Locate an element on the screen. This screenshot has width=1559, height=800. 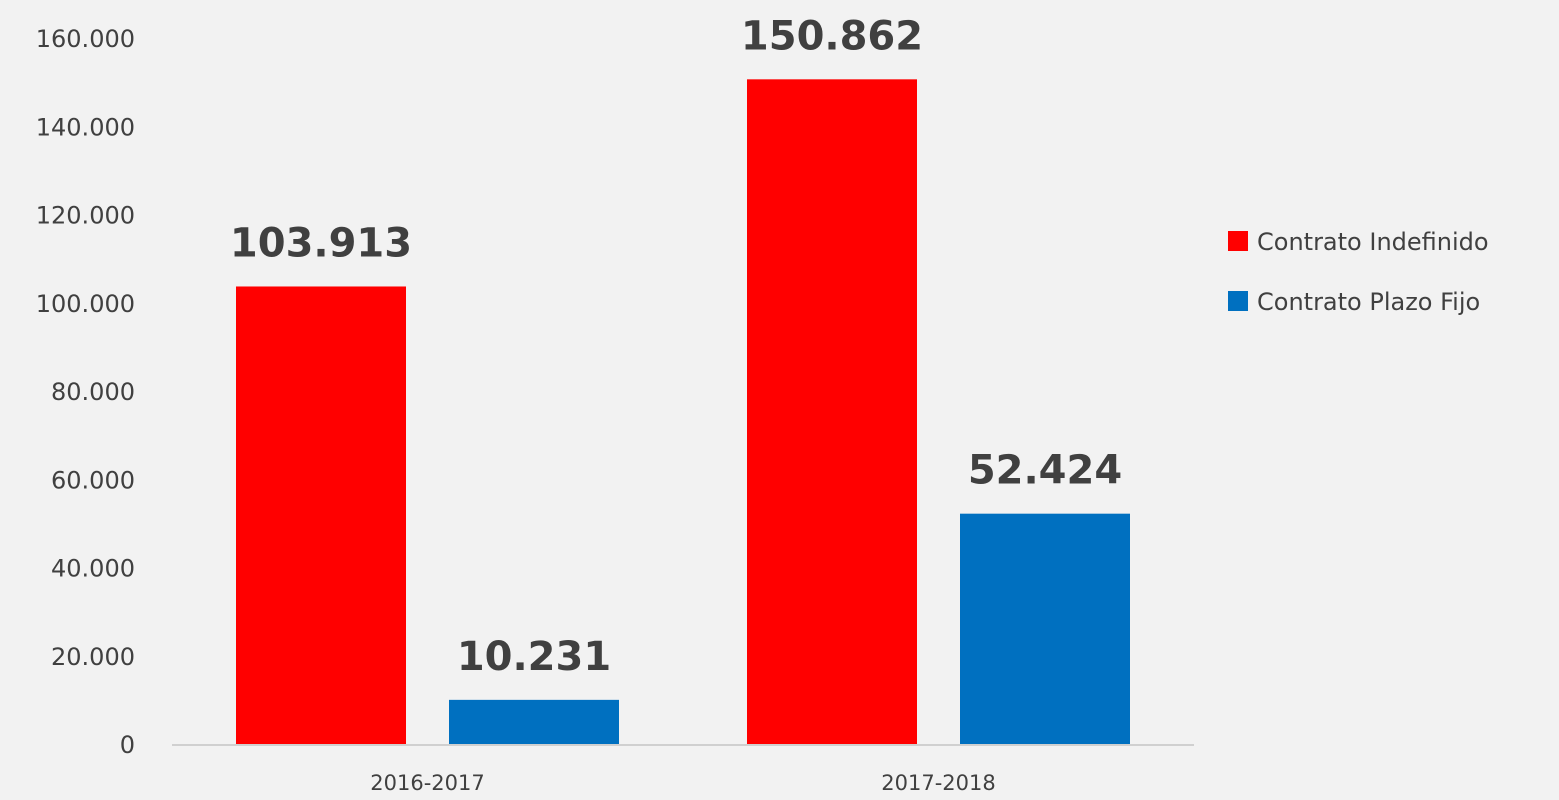
legend-label: Contrato Plazo Fijo is located at coordinates (1368, 302).